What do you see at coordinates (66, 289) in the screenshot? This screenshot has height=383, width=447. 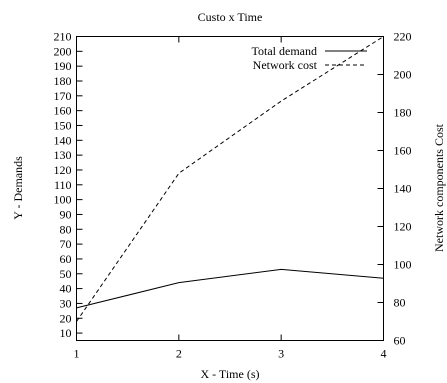 I see `y-tick-label: 40` at bounding box center [66, 289].